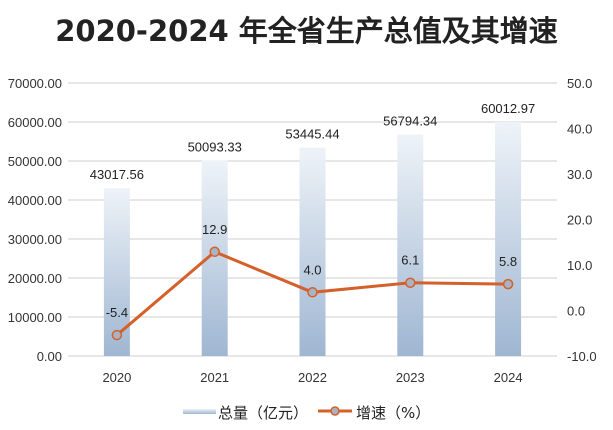  Describe the element at coordinates (579, 174) in the screenshot. I see `right-tick-label: 30.0` at that location.